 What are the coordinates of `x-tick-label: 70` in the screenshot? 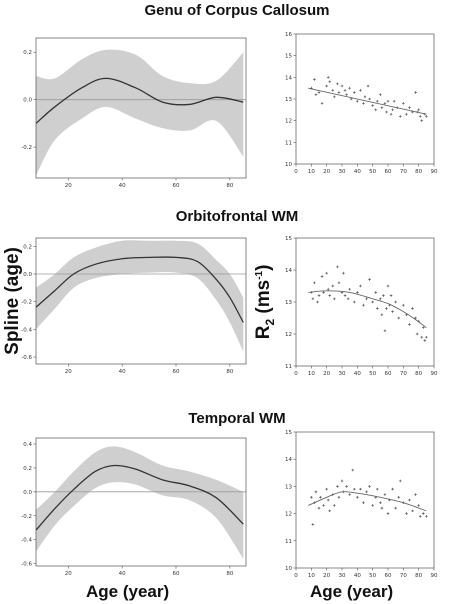 It's located at (403, 172).